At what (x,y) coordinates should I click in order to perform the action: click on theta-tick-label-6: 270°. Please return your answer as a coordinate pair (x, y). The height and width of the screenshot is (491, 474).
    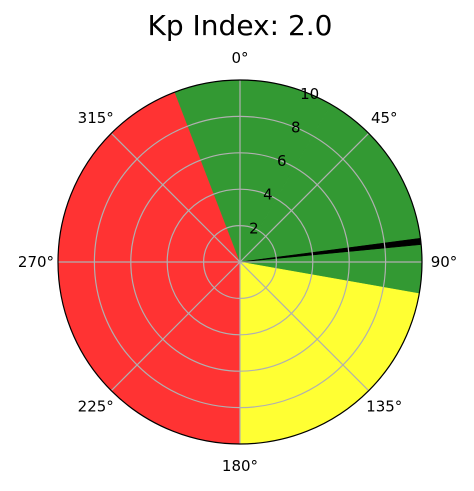
    Looking at the image, I should click on (36, 262).